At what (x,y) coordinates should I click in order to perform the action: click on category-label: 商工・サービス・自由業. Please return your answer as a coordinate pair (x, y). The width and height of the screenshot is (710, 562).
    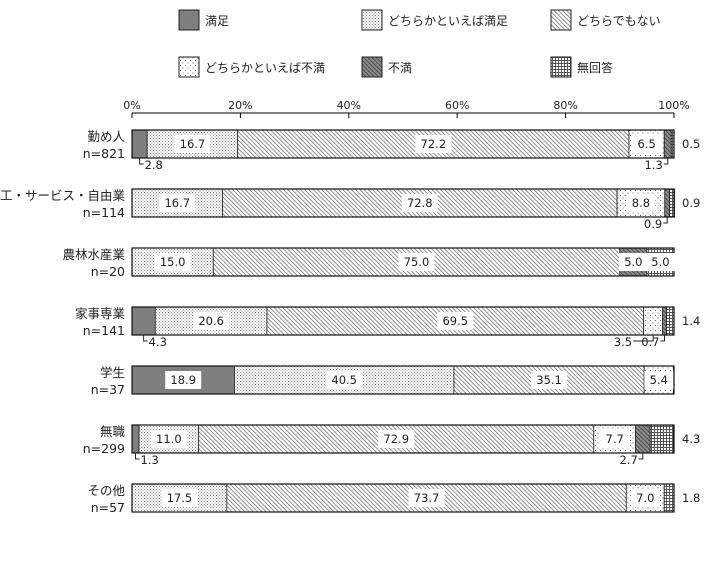
    Looking at the image, I should click on (62, 195).